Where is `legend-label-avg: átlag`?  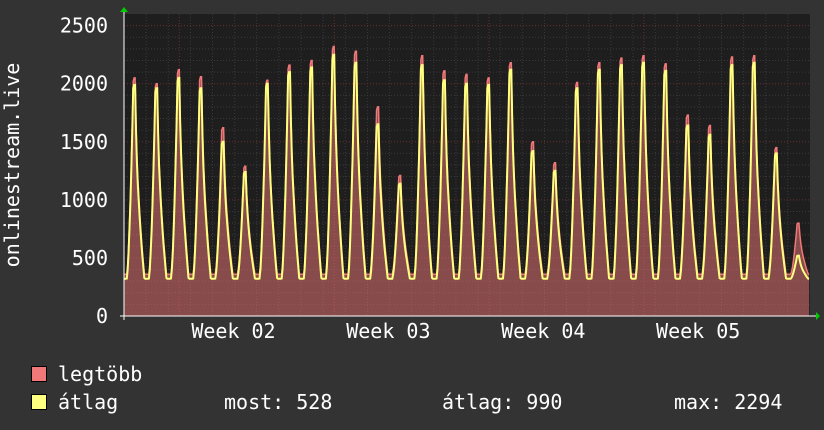 legend-label-avg: átlag is located at coordinates (88, 402).